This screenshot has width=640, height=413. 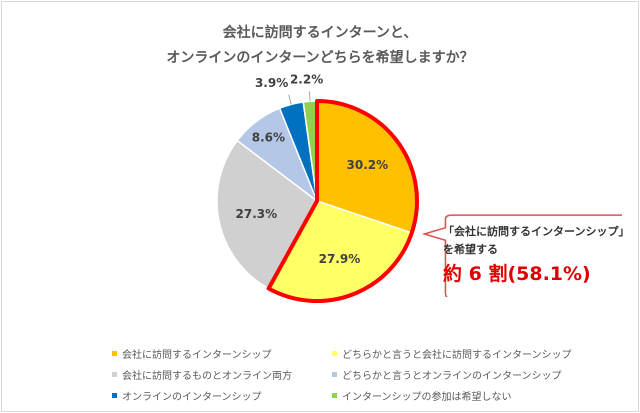 I want to click on chart-title-line-2: オンラインのインターンどちらを希望しますか？, so click(x=320, y=58).